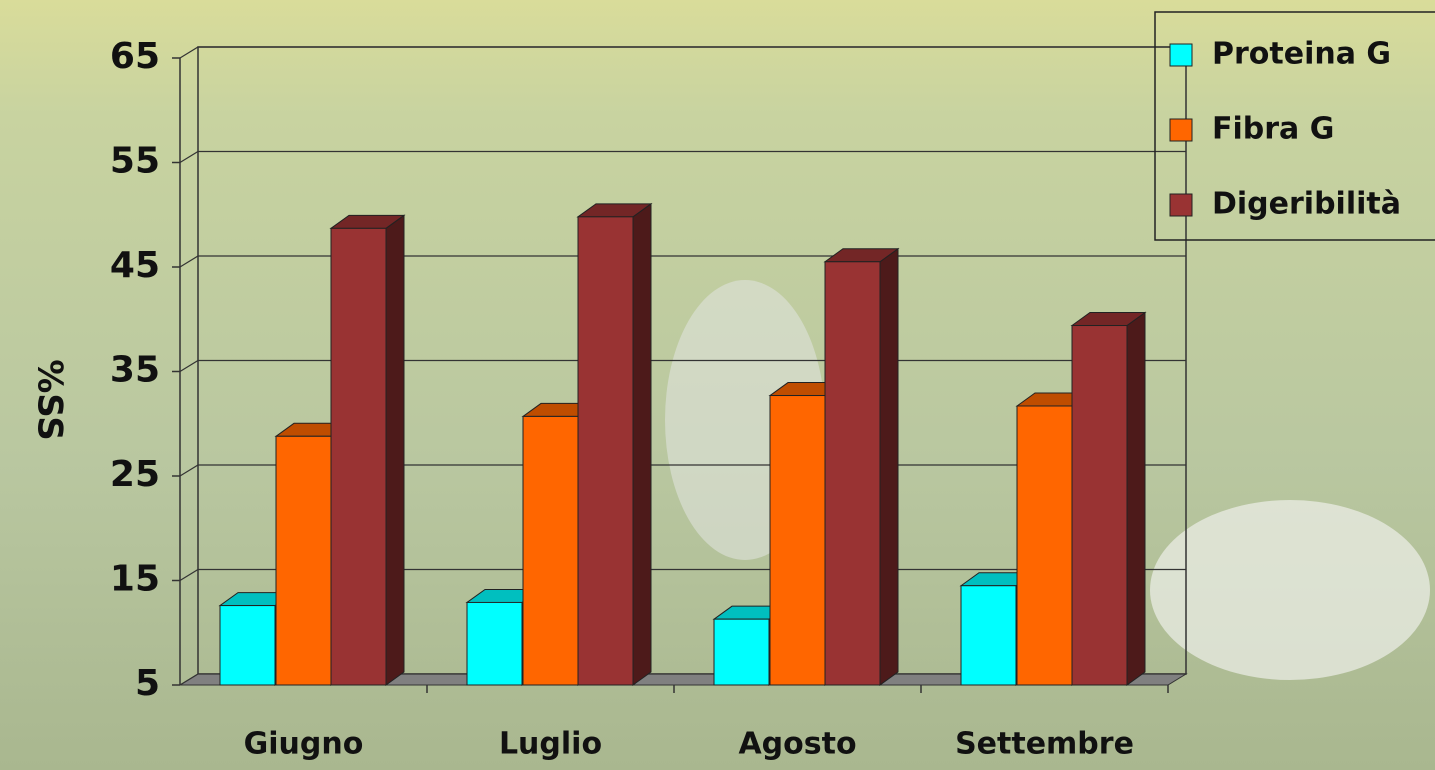 This screenshot has height=770, width=1435. Describe the element at coordinates (135, 265) in the screenshot. I see `y-tick-label: 45` at that location.